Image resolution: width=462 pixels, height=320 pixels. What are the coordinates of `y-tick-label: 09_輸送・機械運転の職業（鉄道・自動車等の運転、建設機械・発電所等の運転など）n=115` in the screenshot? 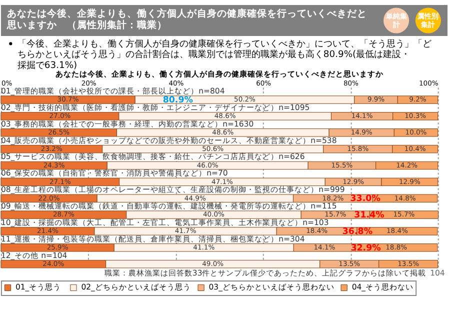 It's located at (168, 205).